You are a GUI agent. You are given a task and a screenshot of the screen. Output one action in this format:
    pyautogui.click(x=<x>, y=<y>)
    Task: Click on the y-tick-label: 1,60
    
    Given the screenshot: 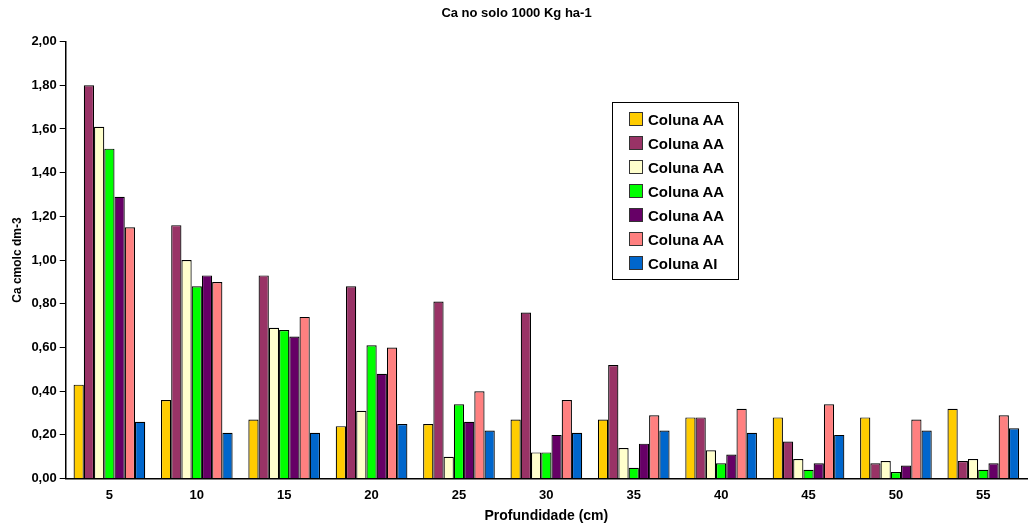 What is the action you would take?
    pyautogui.click(x=44, y=128)
    